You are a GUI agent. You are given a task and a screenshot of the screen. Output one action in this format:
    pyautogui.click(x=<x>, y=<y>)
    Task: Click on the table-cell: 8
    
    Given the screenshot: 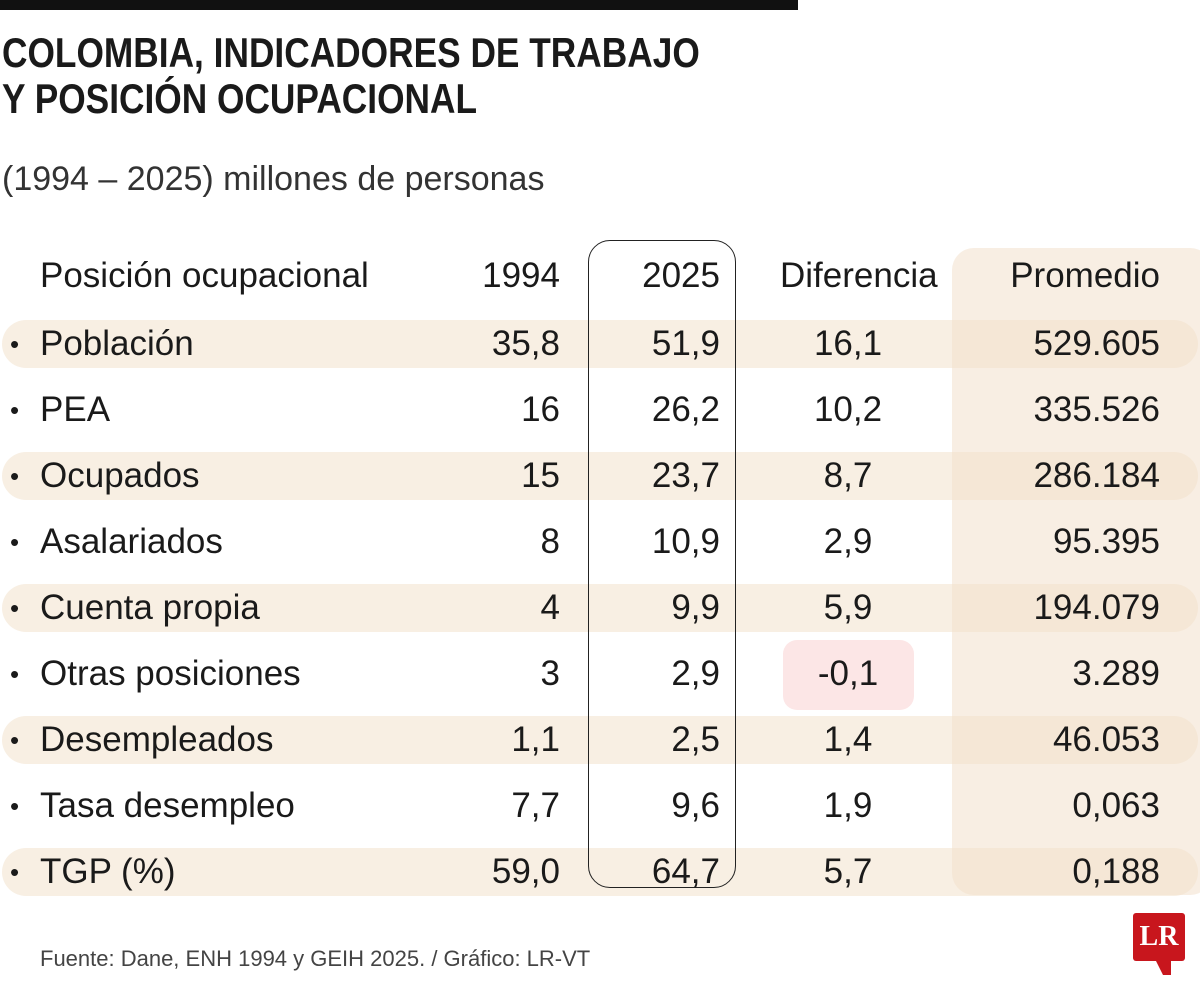 What is the action you would take?
    pyautogui.click(x=550, y=541)
    